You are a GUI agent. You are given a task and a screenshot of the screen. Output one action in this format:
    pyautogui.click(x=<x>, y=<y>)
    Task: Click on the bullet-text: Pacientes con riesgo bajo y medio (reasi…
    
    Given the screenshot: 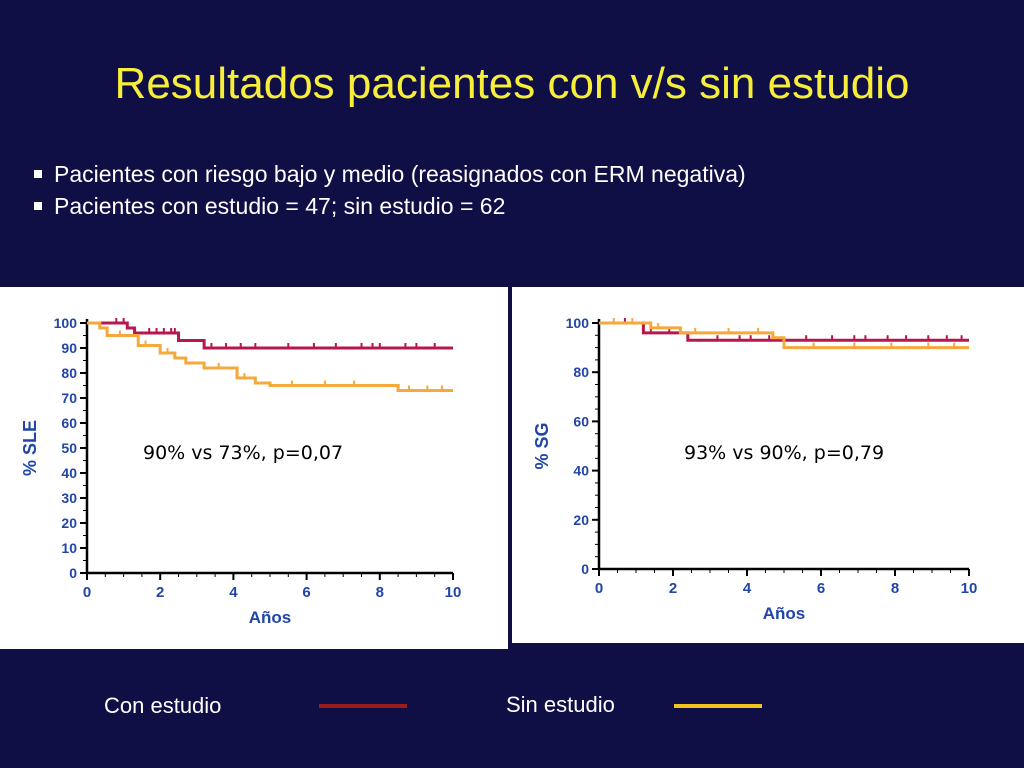 What is the action you would take?
    pyautogui.click(x=400, y=173)
    